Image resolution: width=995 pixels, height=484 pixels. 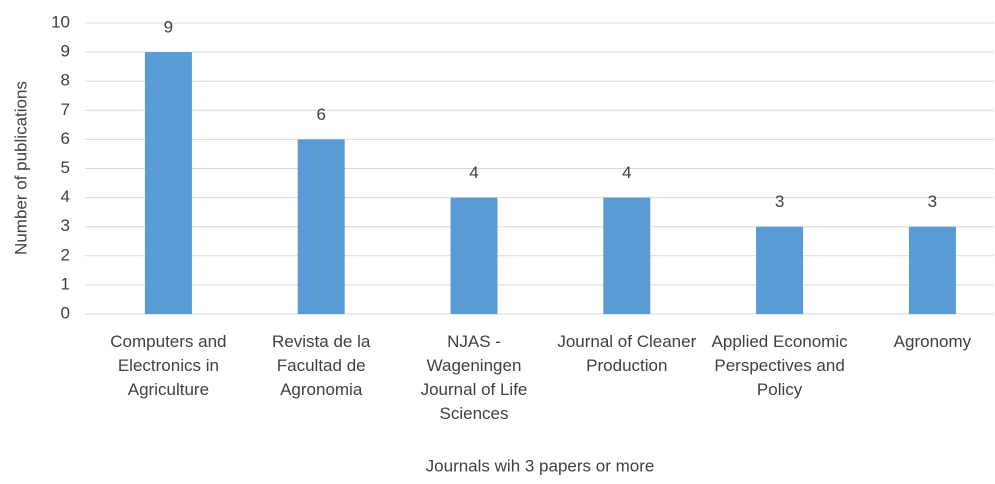 What do you see at coordinates (65, 196) in the screenshot?
I see `y-tick-label: 4` at bounding box center [65, 196].